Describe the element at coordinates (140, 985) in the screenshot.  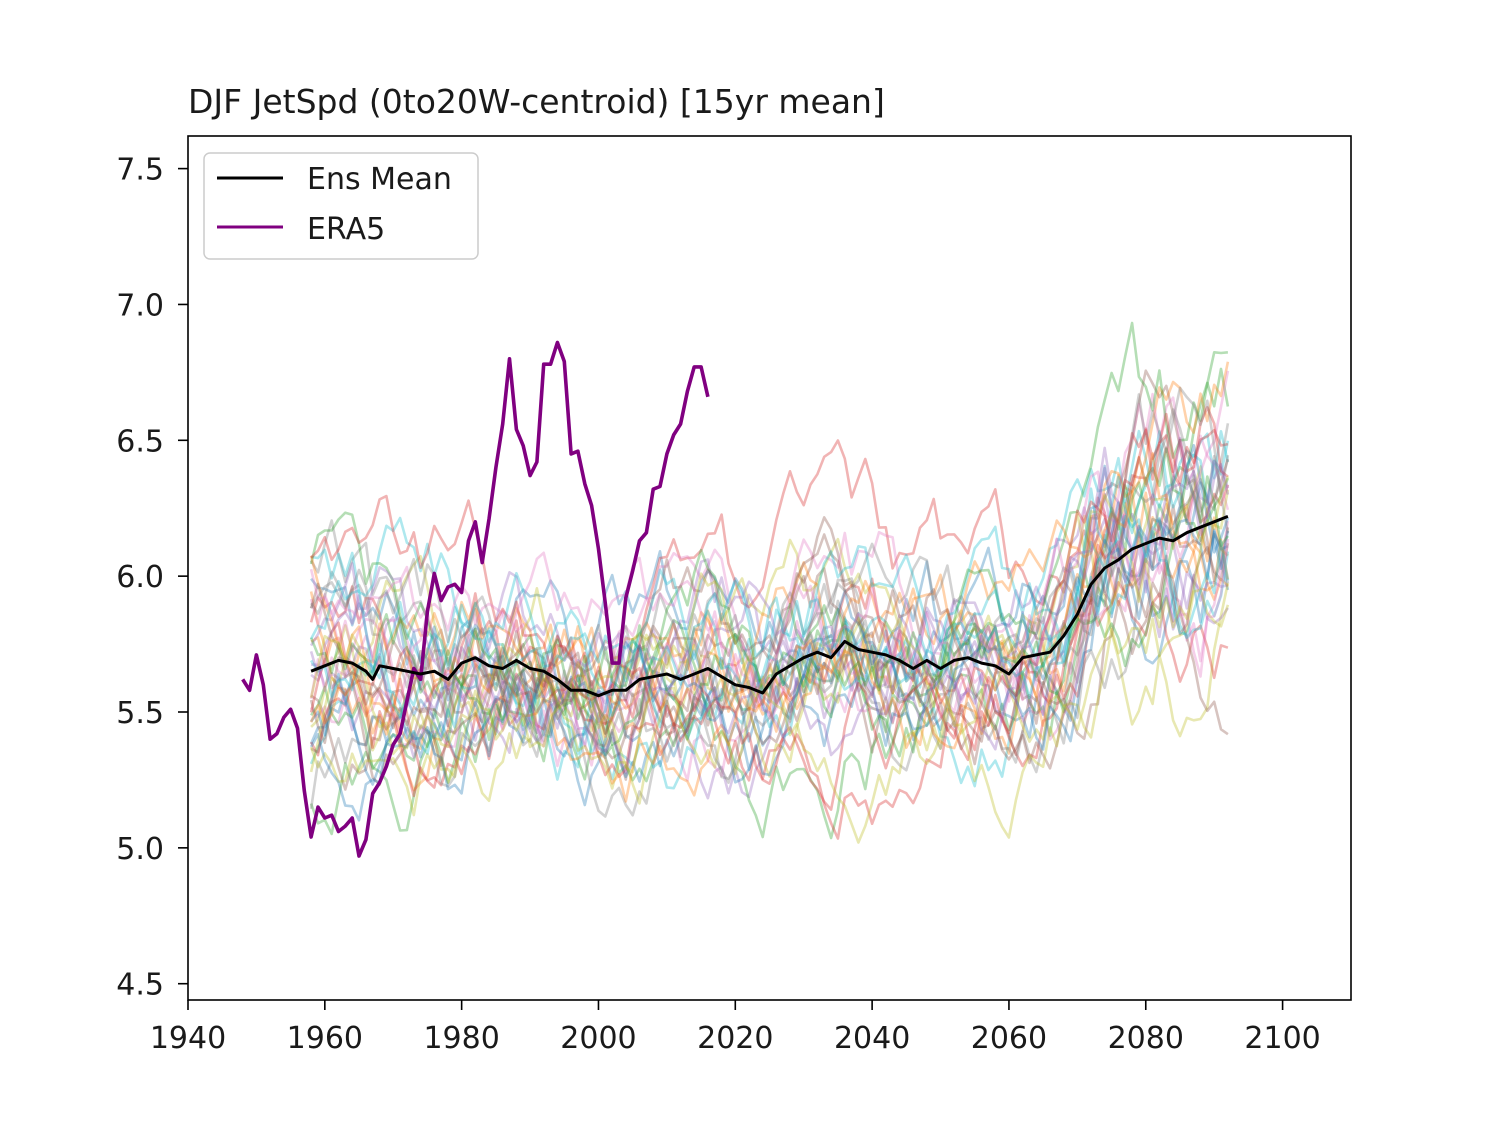
I see `y-tick-label: 4.5` at that location.